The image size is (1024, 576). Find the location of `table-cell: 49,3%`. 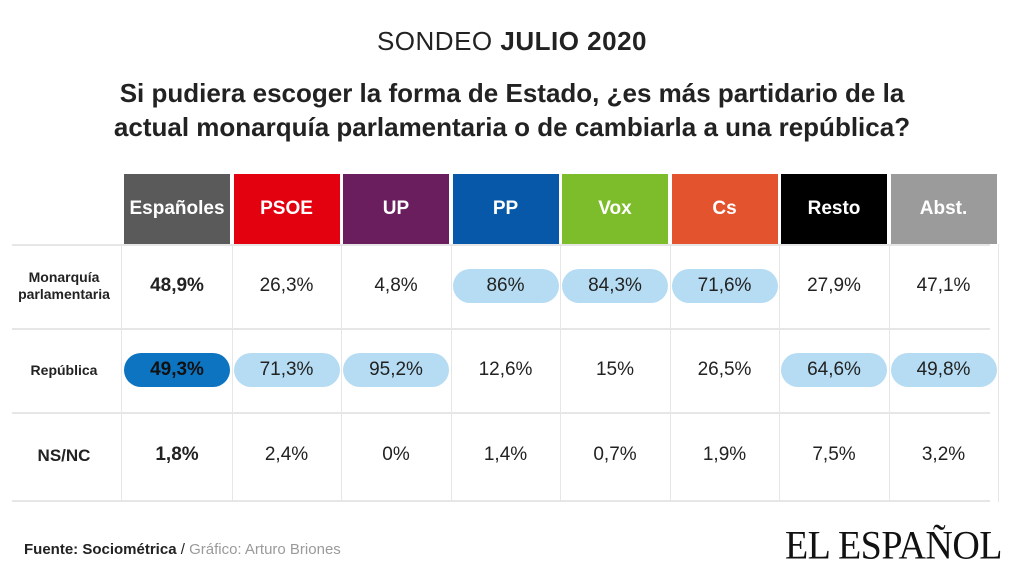

table-cell: 49,3% is located at coordinates (177, 370).